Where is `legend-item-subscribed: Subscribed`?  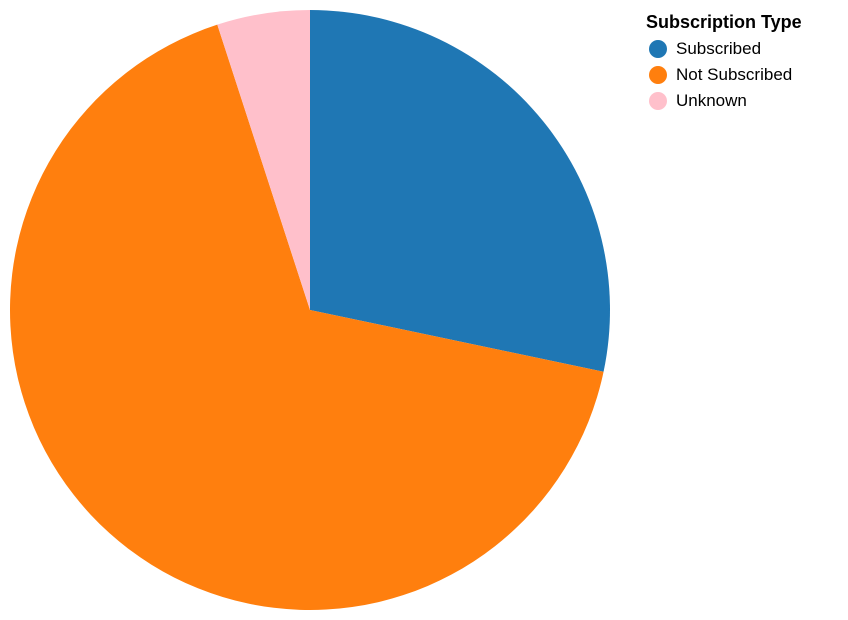
legend-item-subscribed: Subscribed is located at coordinates (746, 49).